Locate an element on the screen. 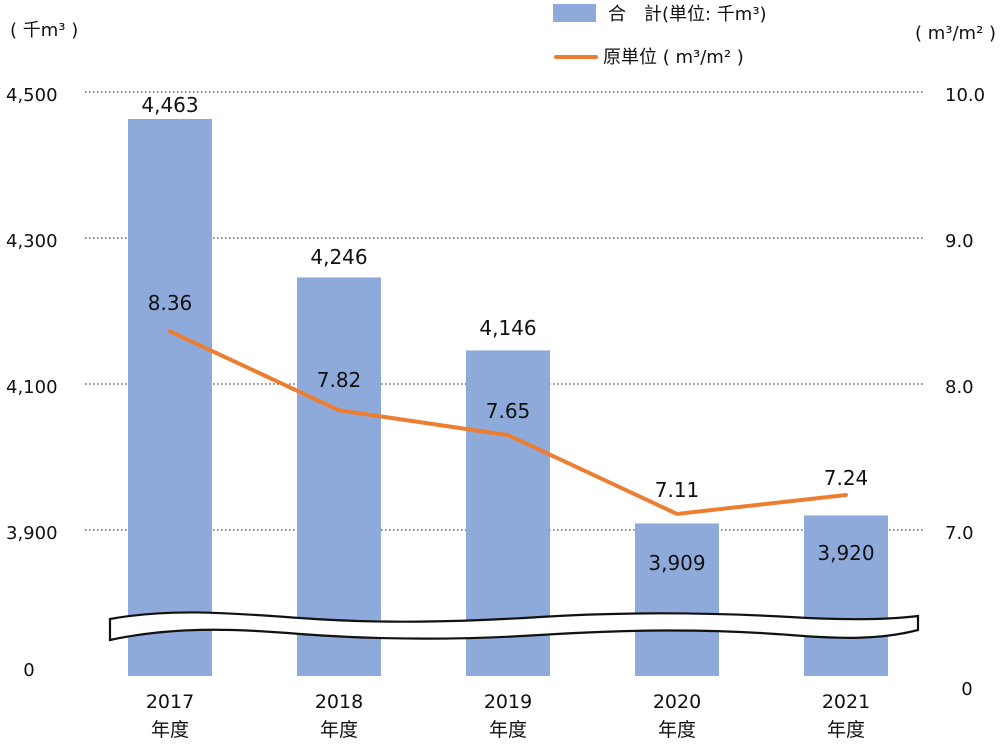 Image resolution: width=1000 pixels, height=747 pixels. x-axis-label-fiscal-2017: 年度 is located at coordinates (170, 730).